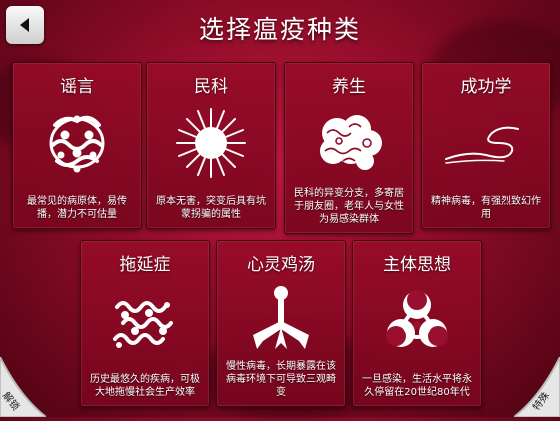 This screenshot has width=560, height=421. Describe the element at coordinates (281, 317) in the screenshot. I see `nano-virus-icon` at that location.